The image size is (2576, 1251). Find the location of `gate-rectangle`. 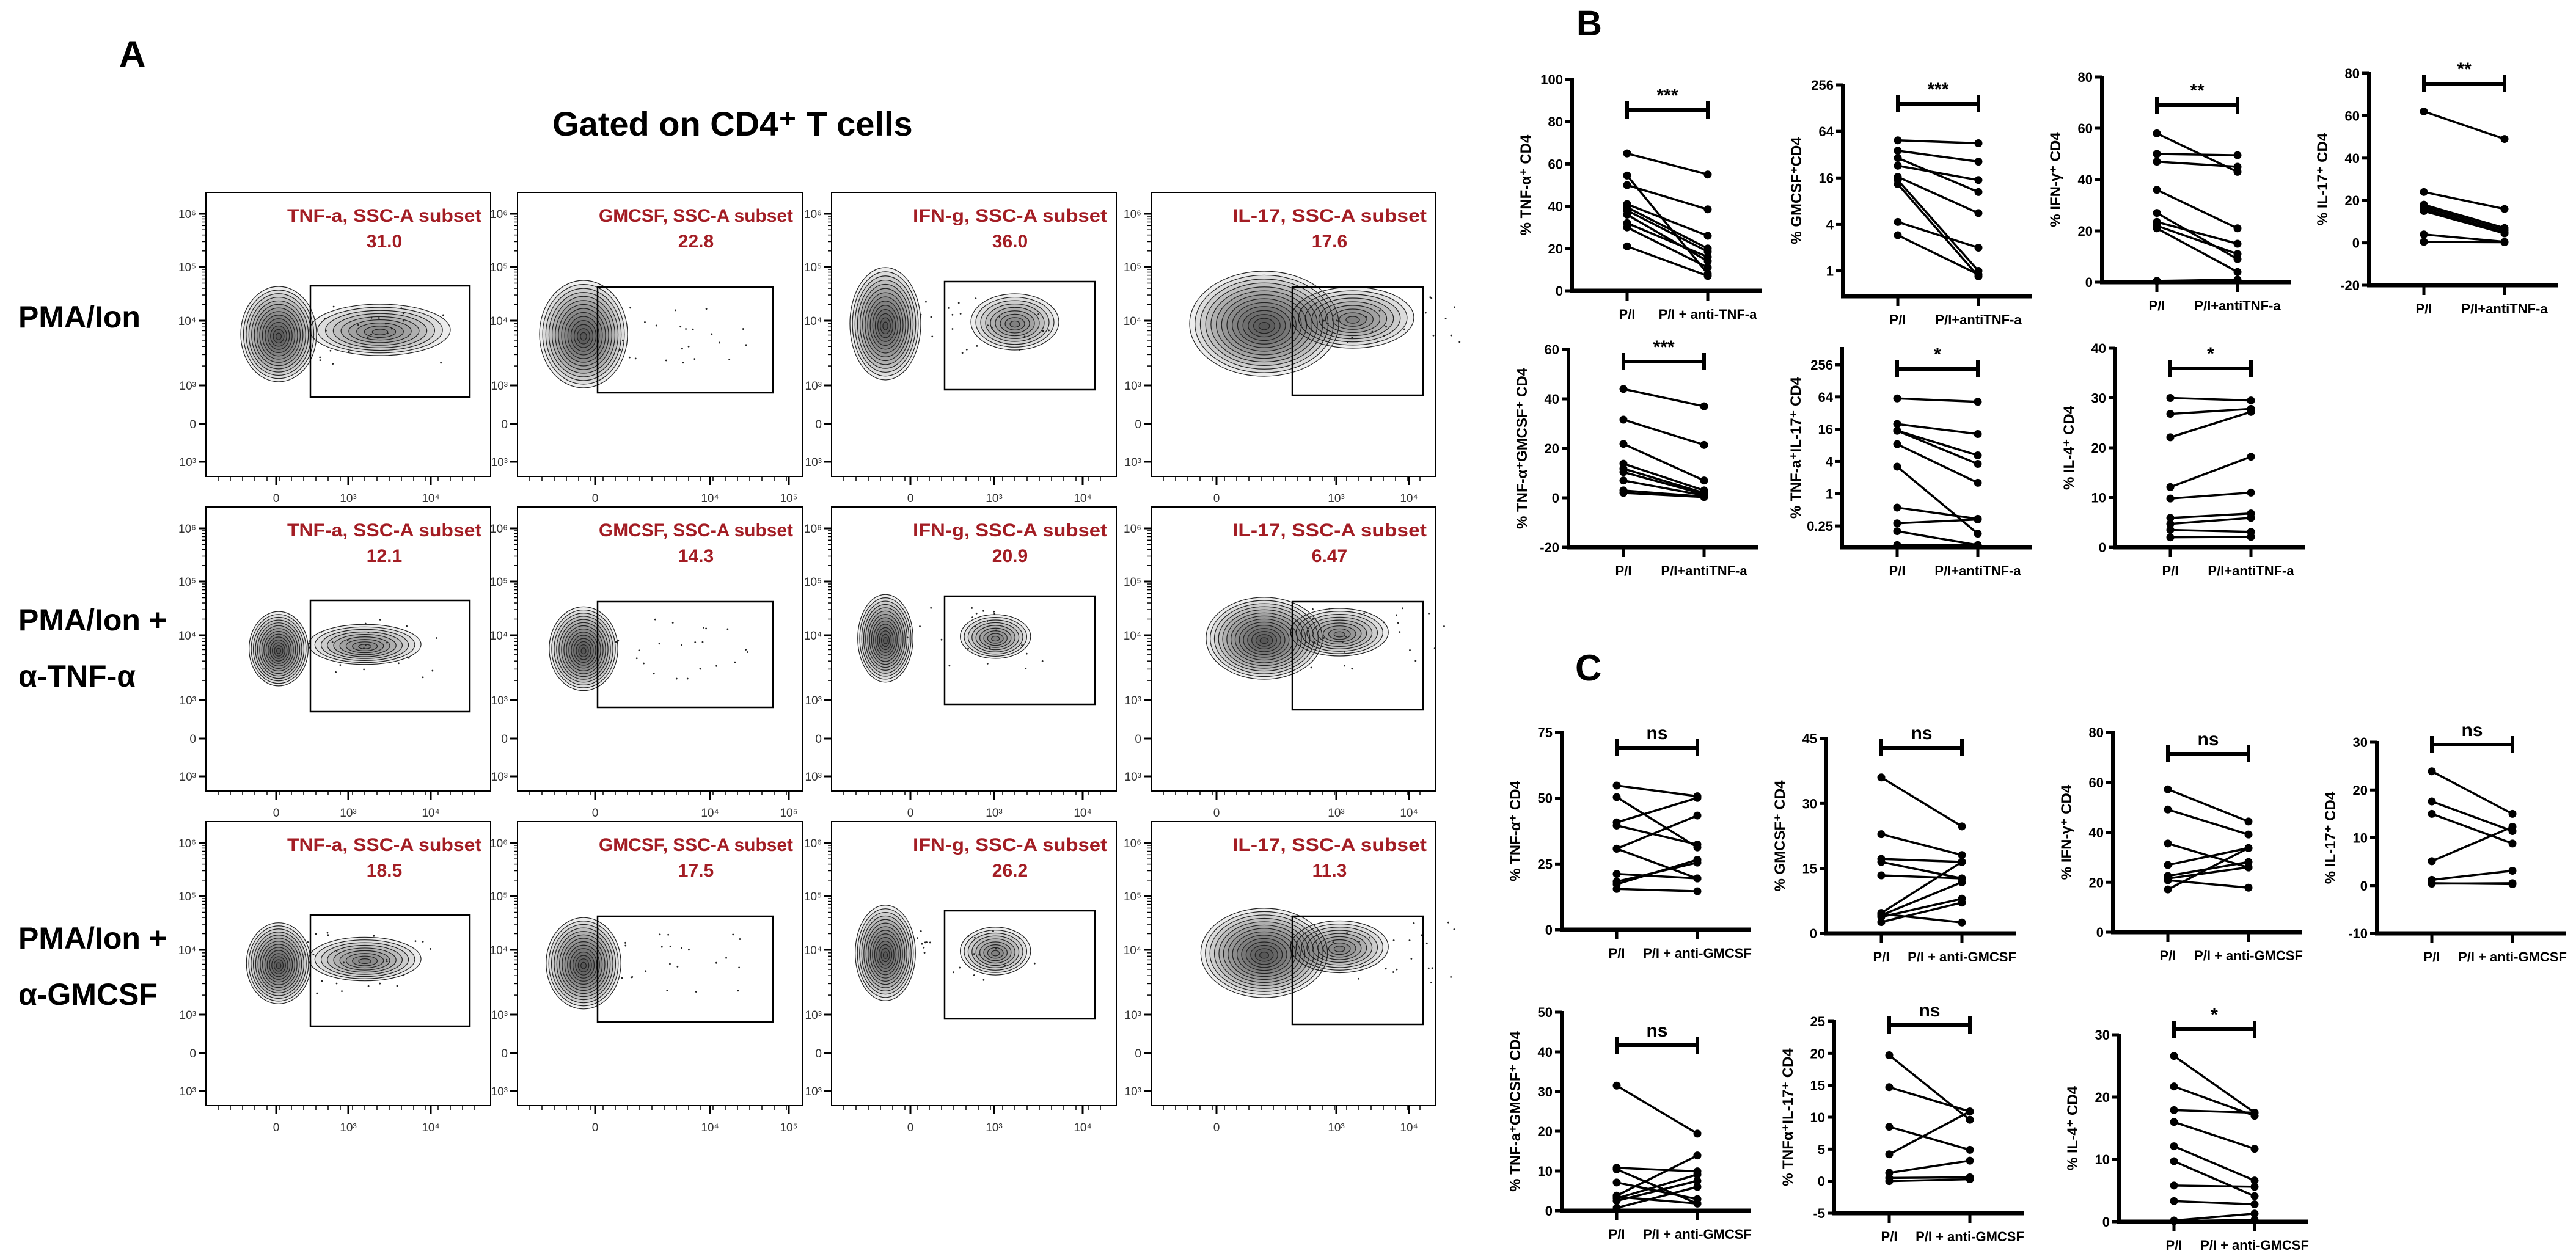

gate-rectangle is located at coordinates (1357, 341).